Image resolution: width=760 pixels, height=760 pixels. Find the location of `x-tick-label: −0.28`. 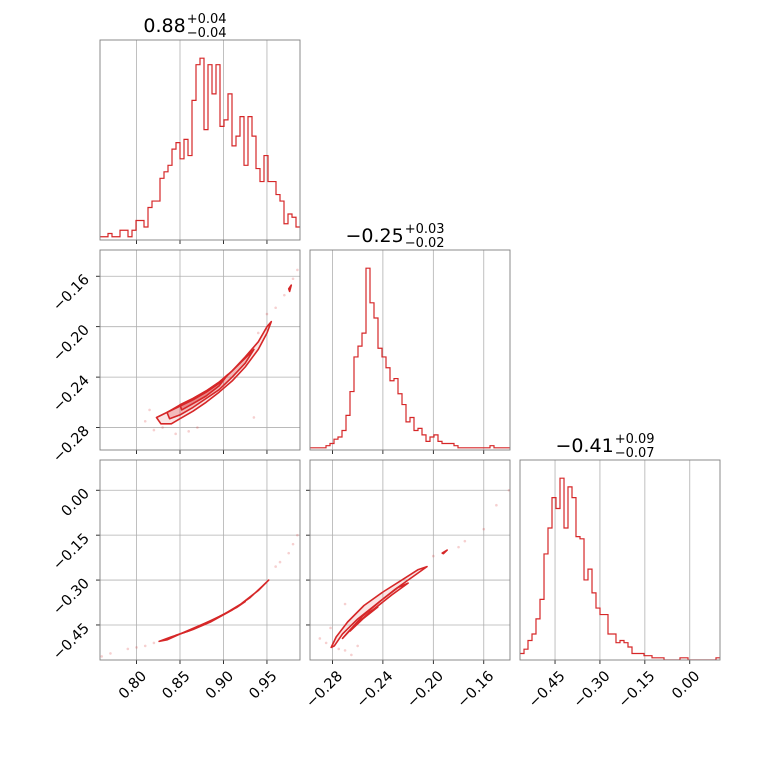

x-tick-label: −0.28 is located at coordinates (324, 689).